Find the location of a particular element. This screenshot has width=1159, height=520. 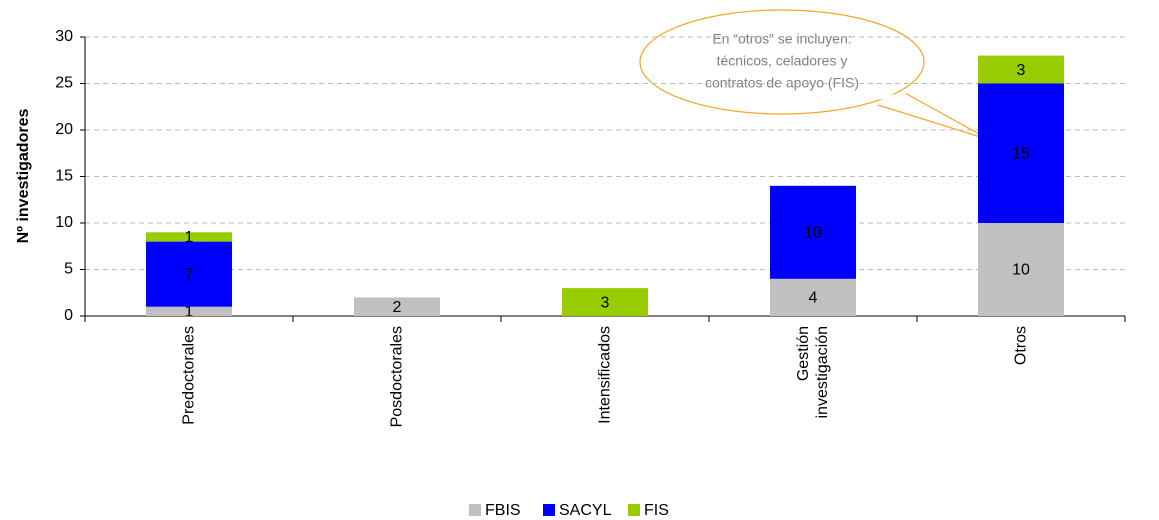

y-tick-label: 10 is located at coordinates (64, 222).